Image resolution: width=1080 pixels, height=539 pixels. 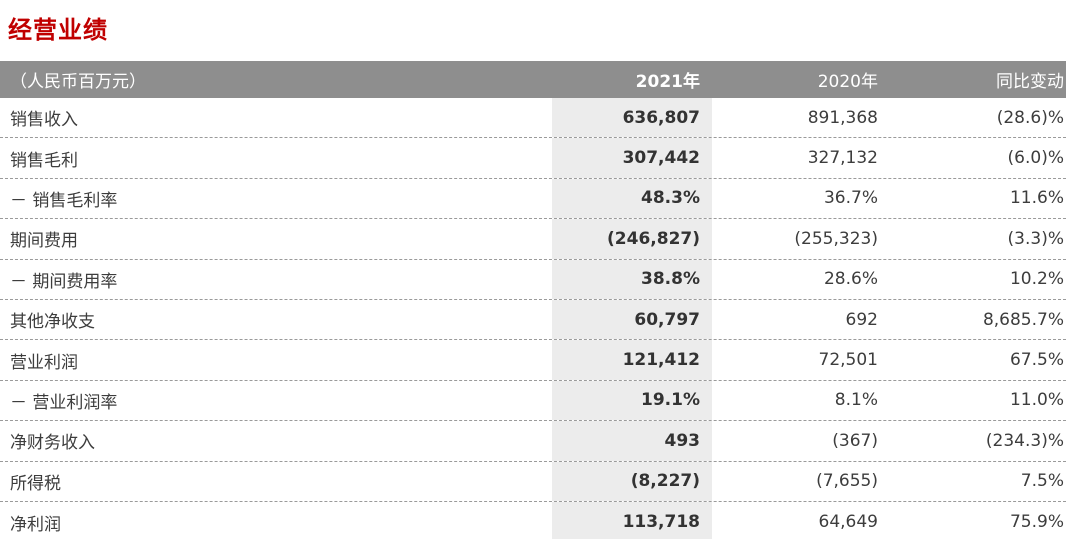 I want to click on row-label: 期间费用, so click(x=44, y=241).